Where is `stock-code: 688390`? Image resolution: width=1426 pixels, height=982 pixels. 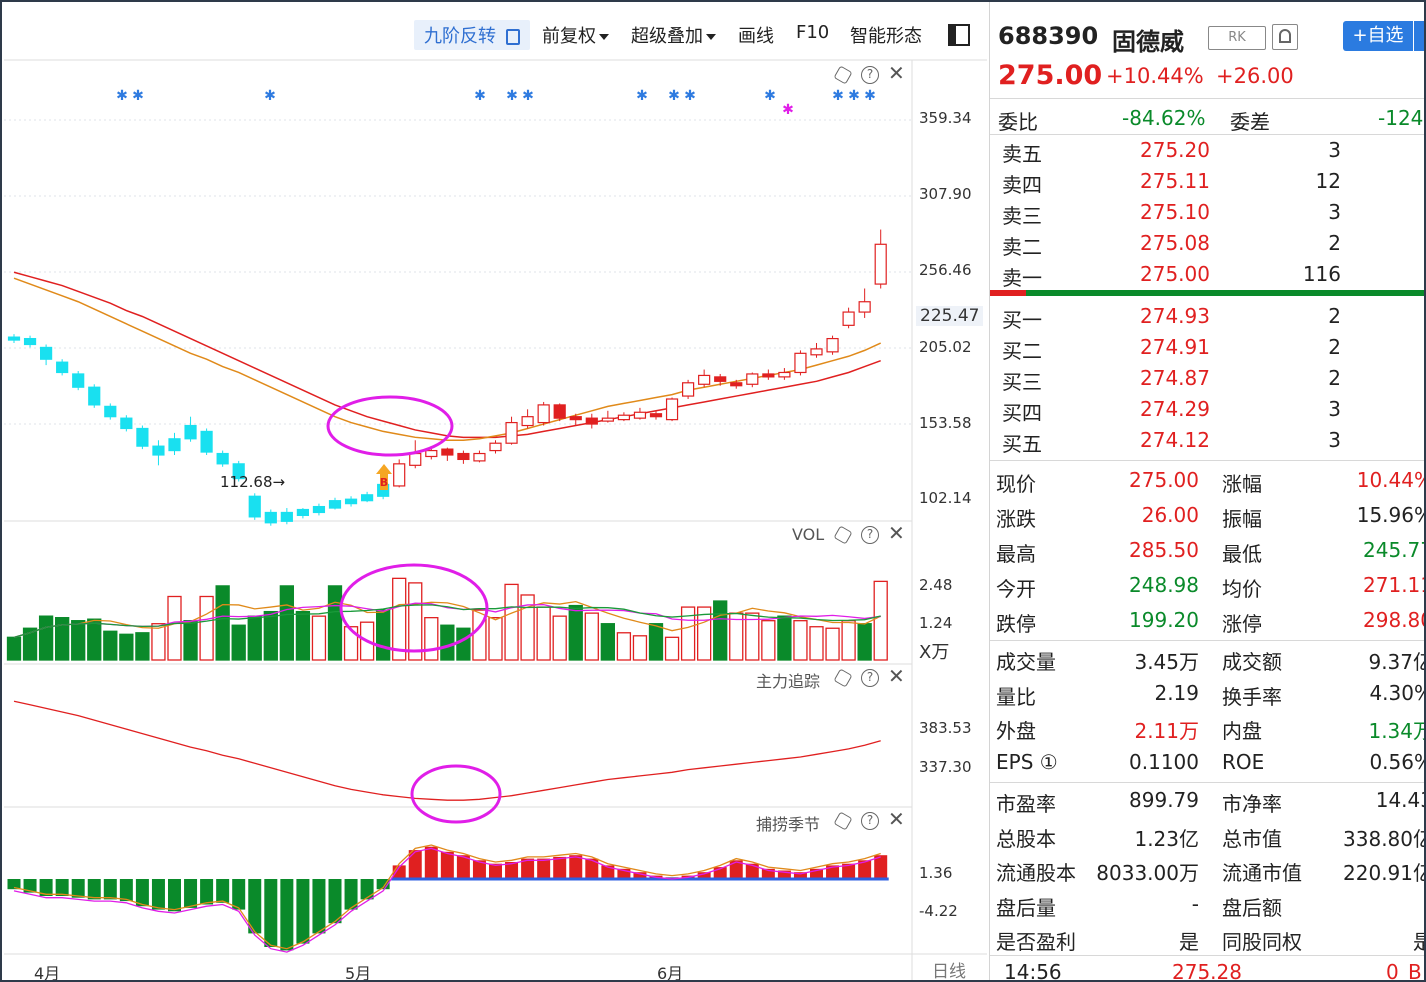 stock-code: 688390 is located at coordinates (1048, 36).